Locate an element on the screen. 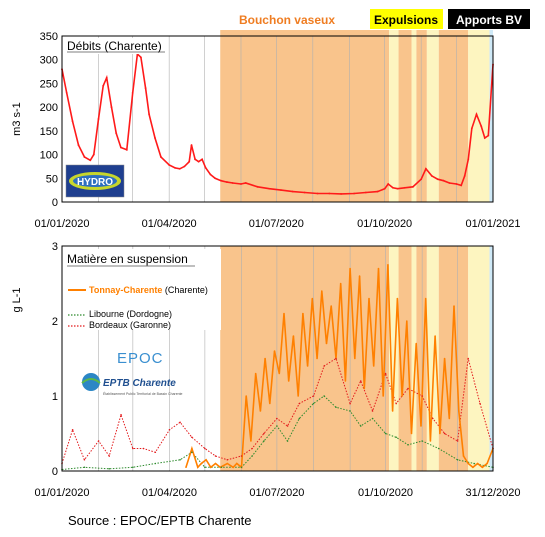 The image size is (545, 537). ssc-y-ticks: 0 1 2 3 is located at coordinates (55, 359).